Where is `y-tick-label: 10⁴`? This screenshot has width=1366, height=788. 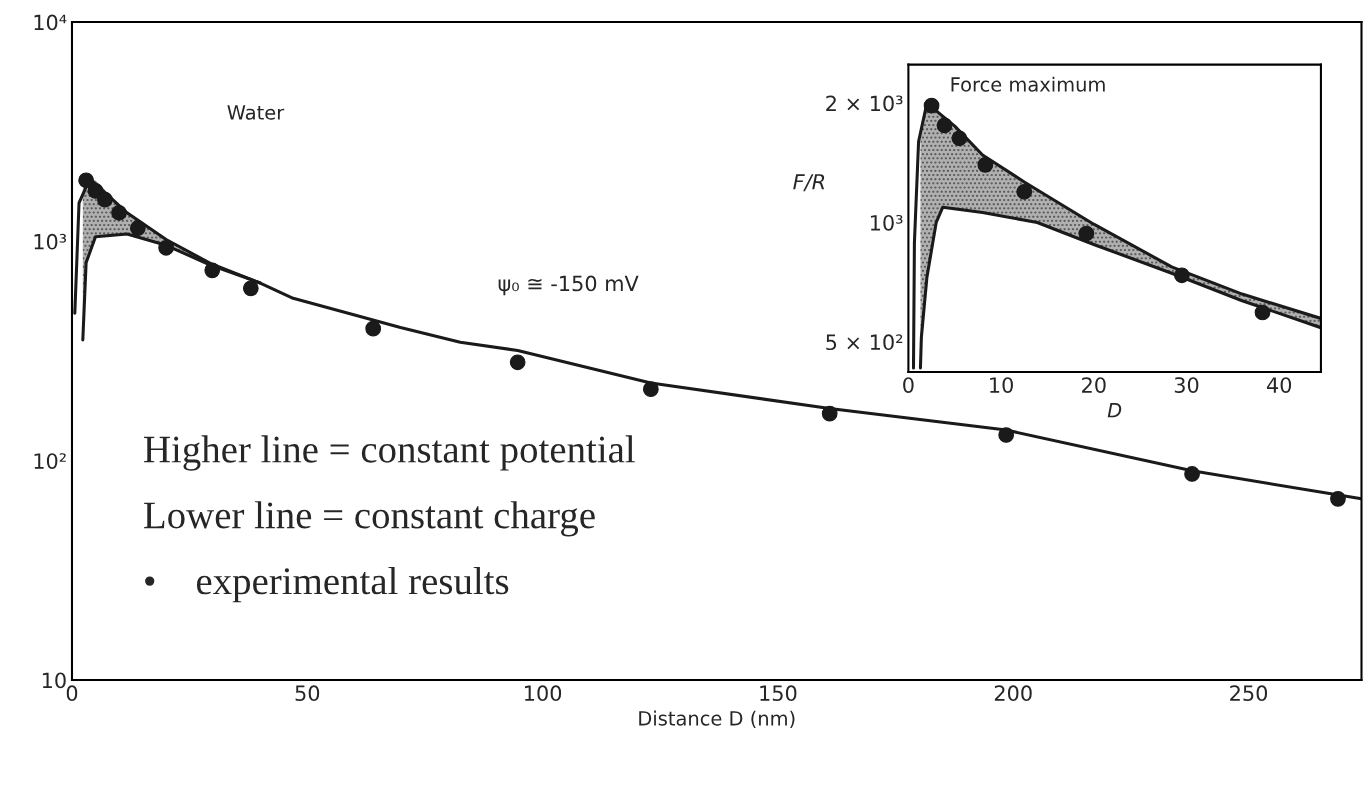 y-tick-label: 10⁴ is located at coordinates (50, 22).